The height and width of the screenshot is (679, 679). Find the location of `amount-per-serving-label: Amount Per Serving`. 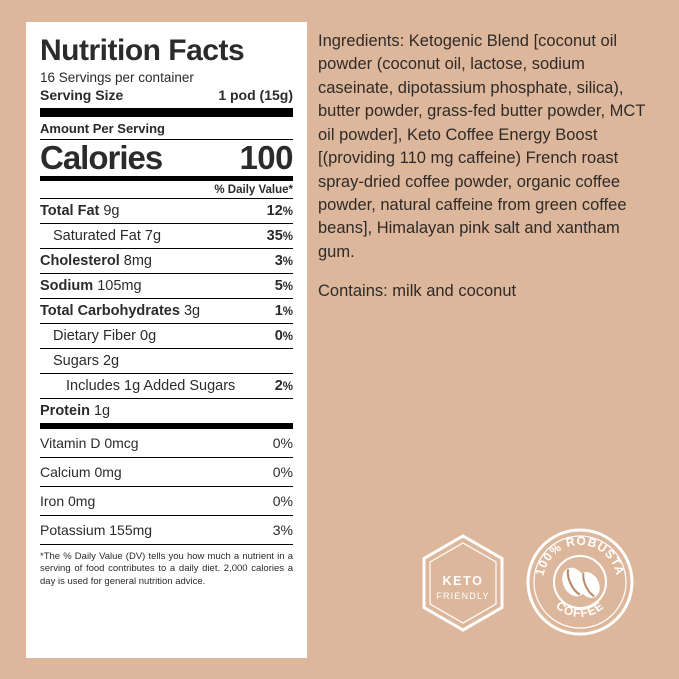

amount-per-serving-label: Amount Per Serving is located at coordinates (102, 128).